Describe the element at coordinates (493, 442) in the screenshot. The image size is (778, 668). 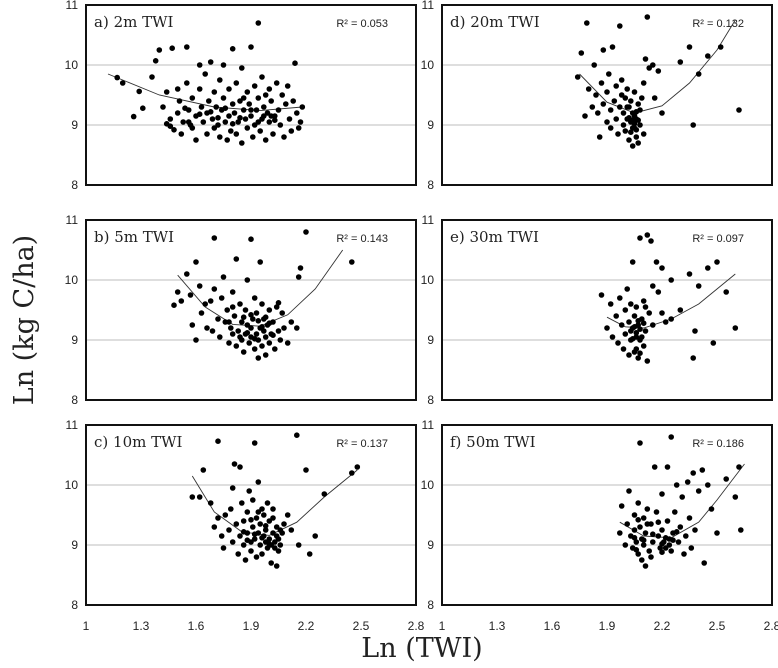
I see `panel-label: f) 50m TWI` at that location.